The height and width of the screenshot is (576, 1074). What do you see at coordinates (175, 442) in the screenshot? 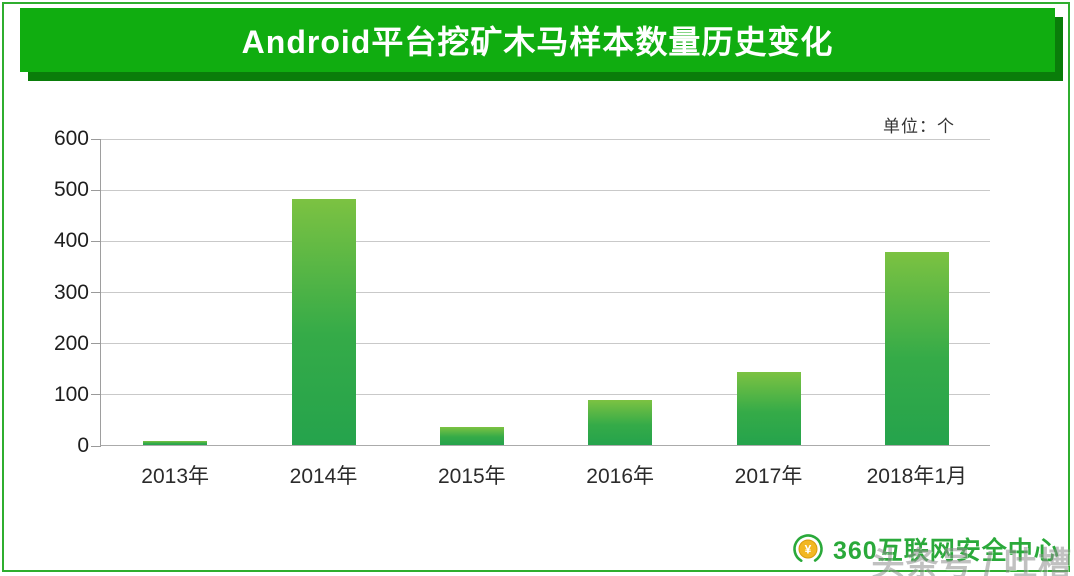
I see `bar-2013年` at bounding box center [175, 442].